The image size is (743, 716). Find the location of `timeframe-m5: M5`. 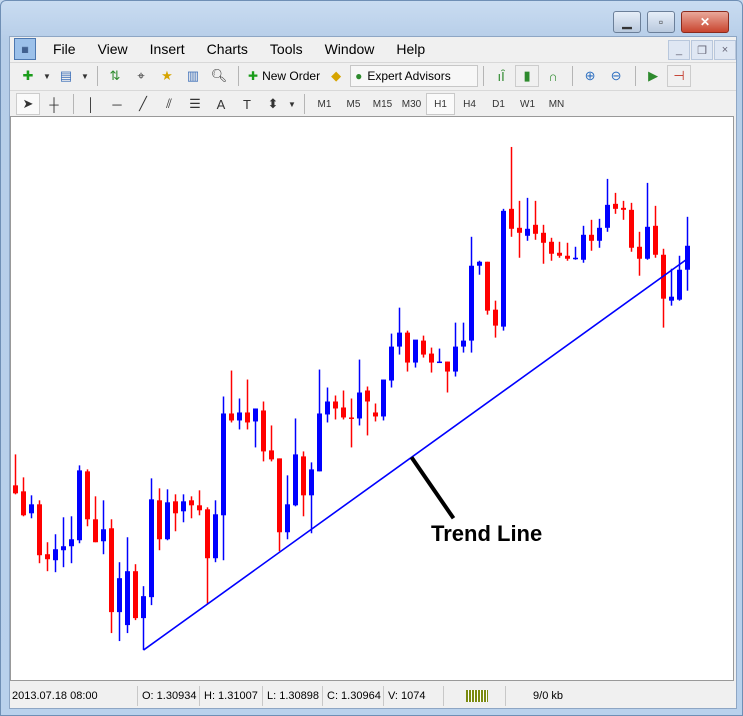

timeframe-m5: M5 is located at coordinates (353, 104).